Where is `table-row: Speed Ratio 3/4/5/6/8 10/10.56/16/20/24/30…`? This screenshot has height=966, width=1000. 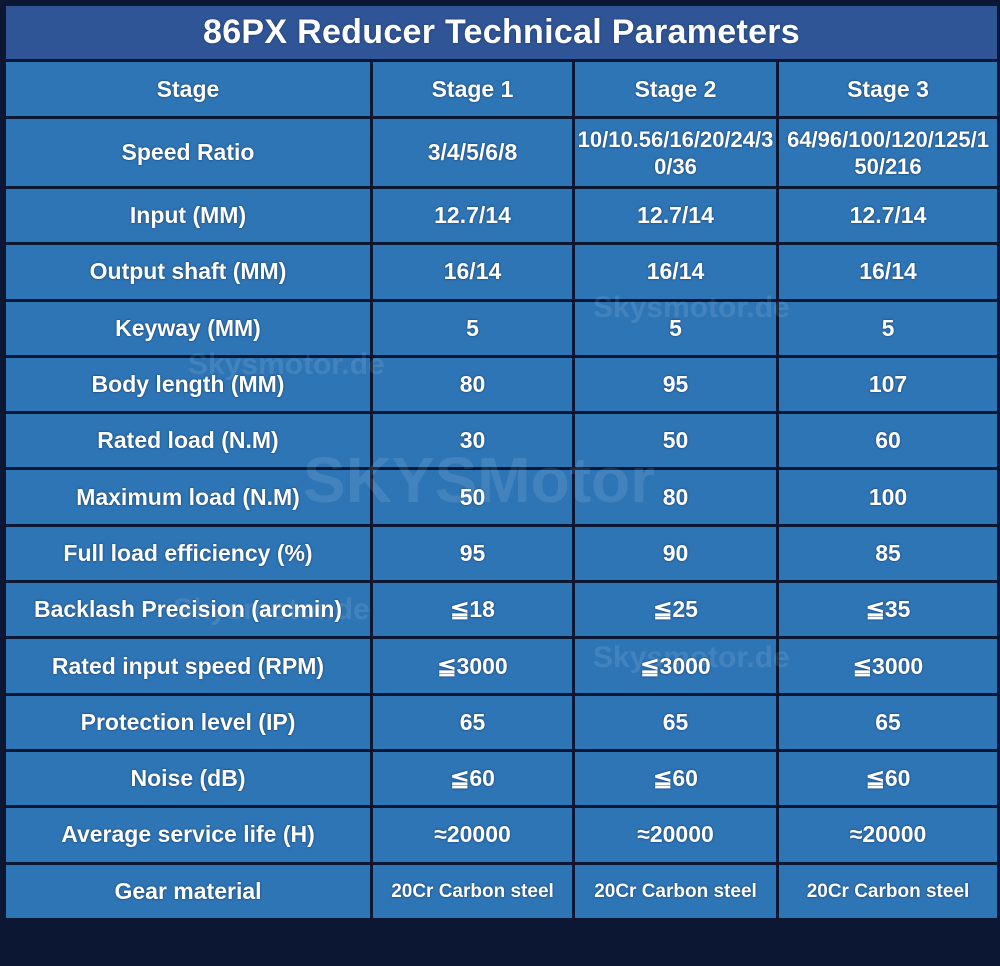
table-row: Speed Ratio 3/4/5/6/8 10/10.56/16/20/24/30… is located at coordinates (500, 152).